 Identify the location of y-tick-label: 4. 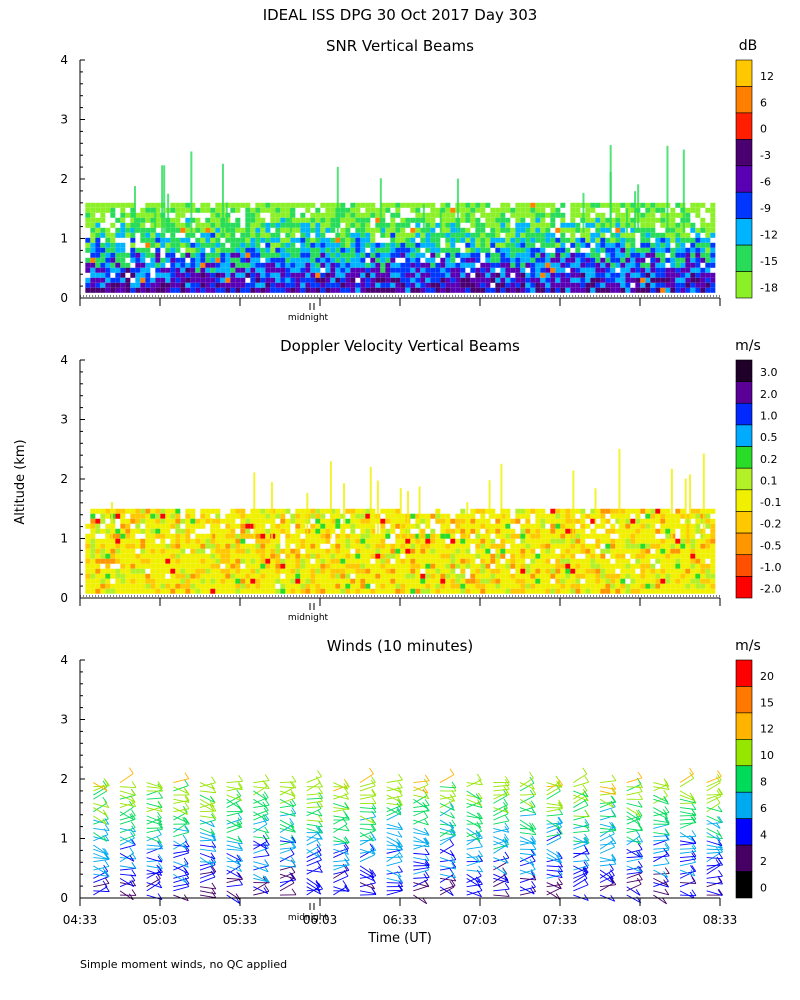
(64, 60).